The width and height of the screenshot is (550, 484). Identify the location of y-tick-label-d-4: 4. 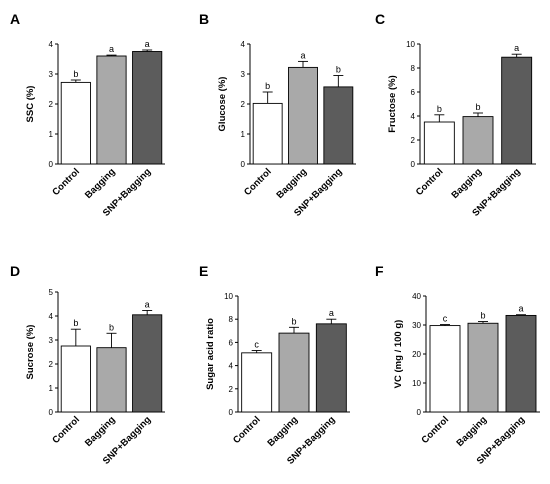
(51, 316).